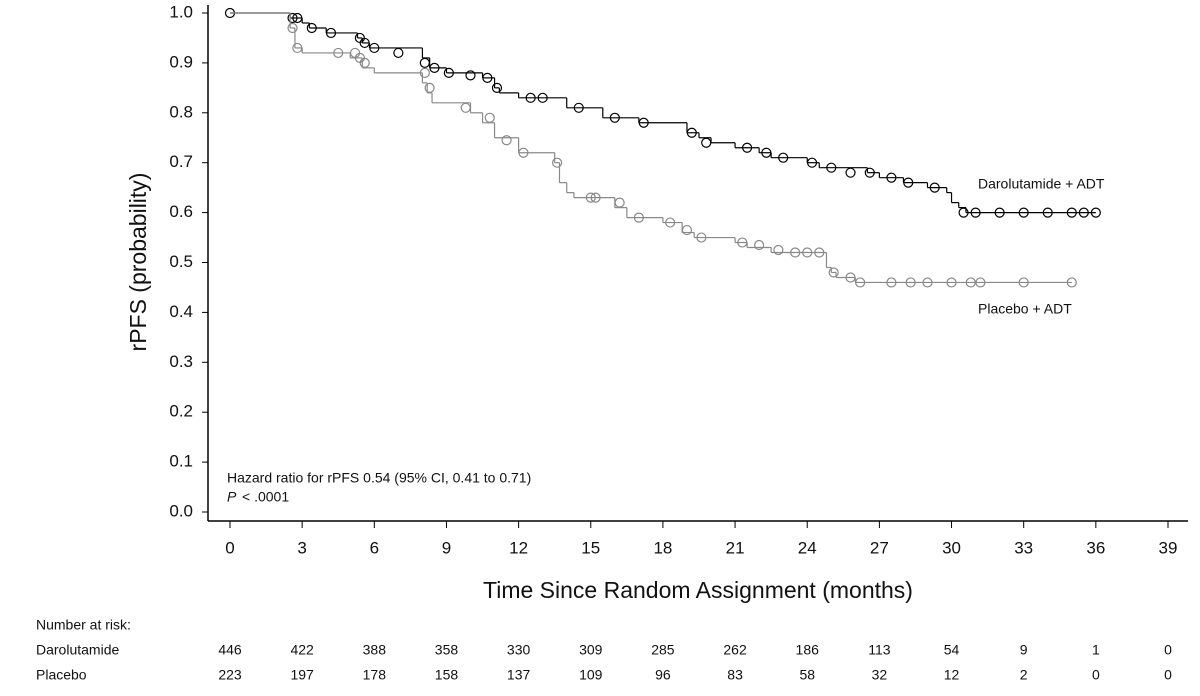 The height and width of the screenshot is (696, 1200). I want to click on y-tick-label: 0.2, so click(181, 411).